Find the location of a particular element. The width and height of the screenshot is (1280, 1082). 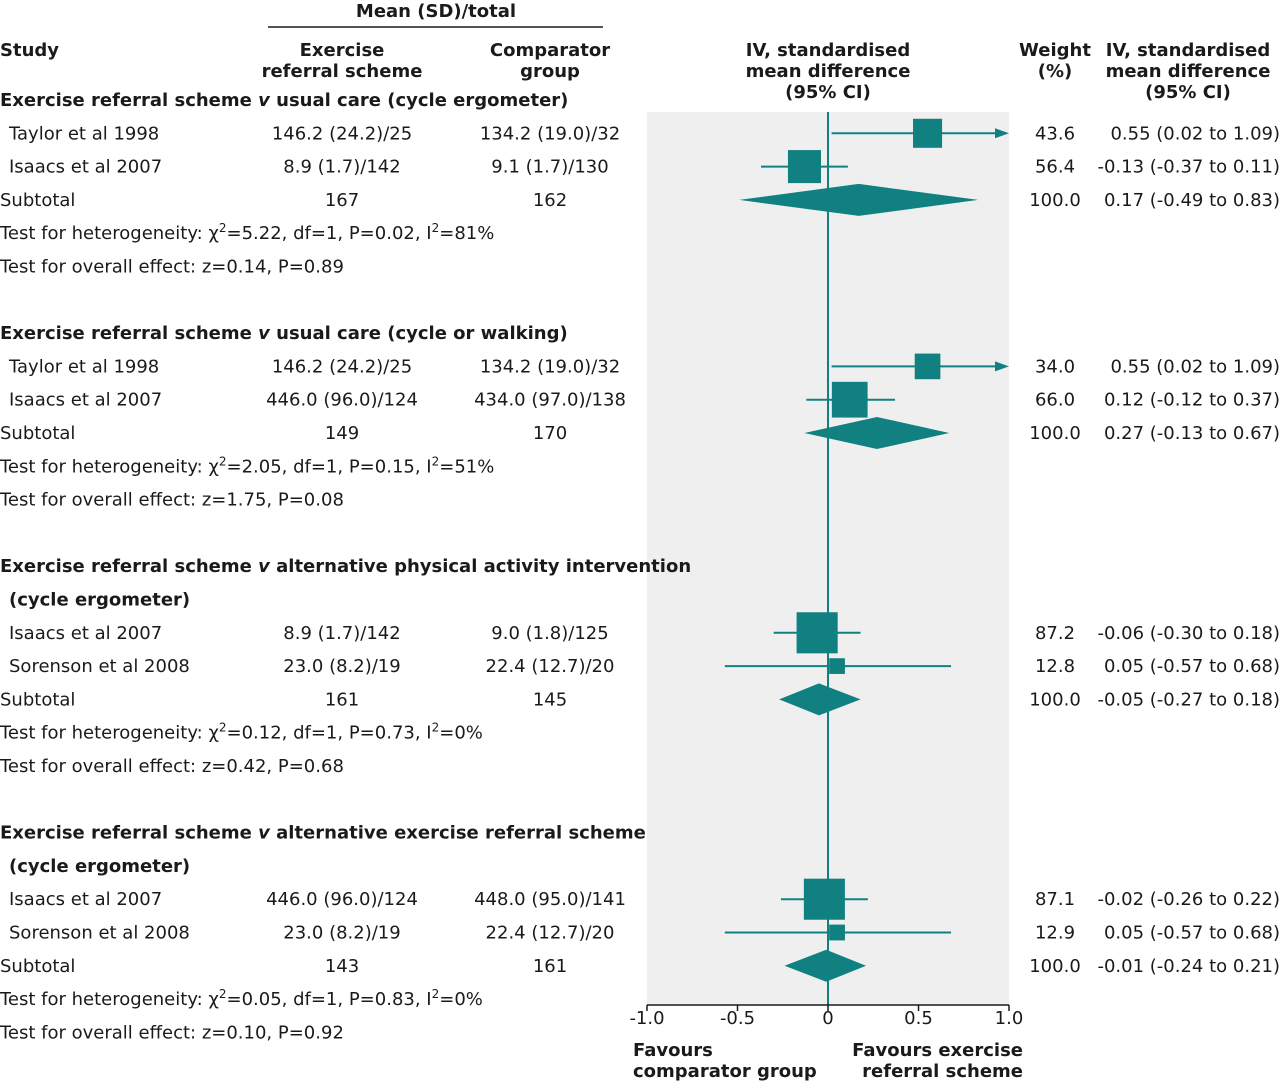

effect-ci-label: 0.12 (-0.12 to 0.37) is located at coordinates (1192, 400).